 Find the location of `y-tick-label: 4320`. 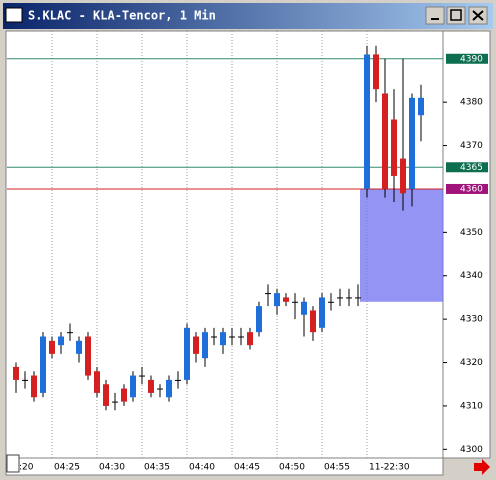

y-tick-label: 4320 is located at coordinates (471, 363).